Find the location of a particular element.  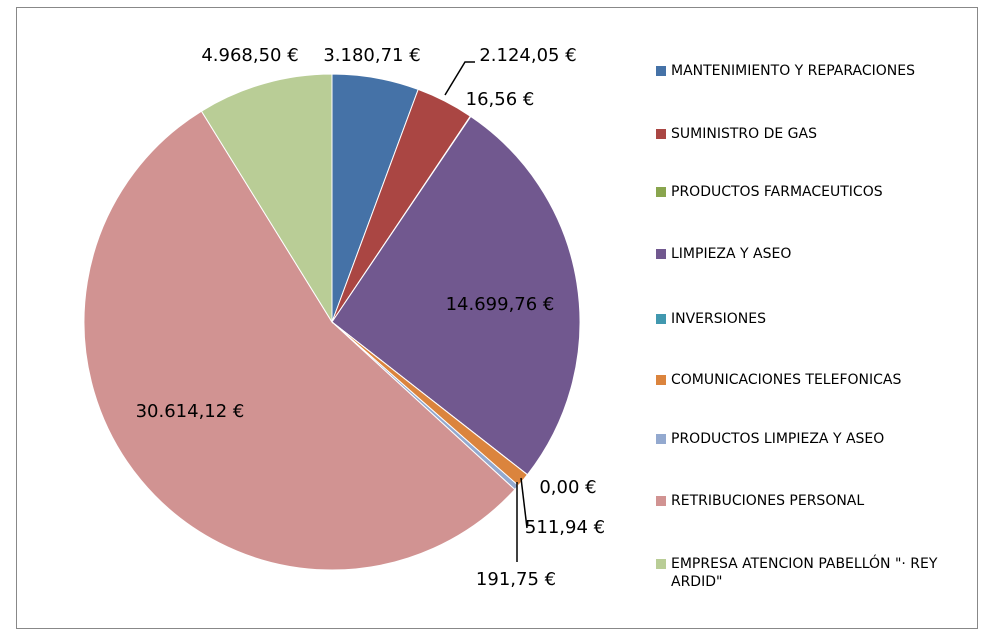

legend-label: LIMPIEZA Y ASEO is located at coordinates (731, 254).